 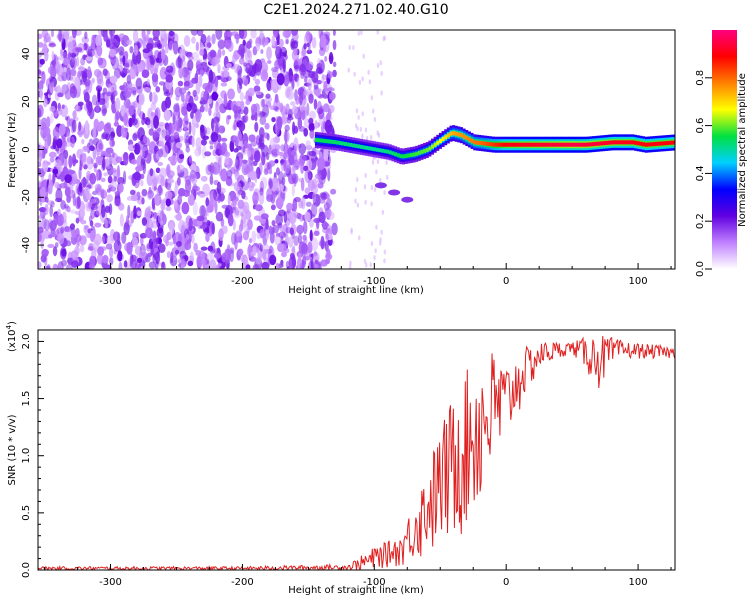 What do you see at coordinates (724, 149) in the screenshot?
I see `colorbar-gradient` at bounding box center [724, 149].